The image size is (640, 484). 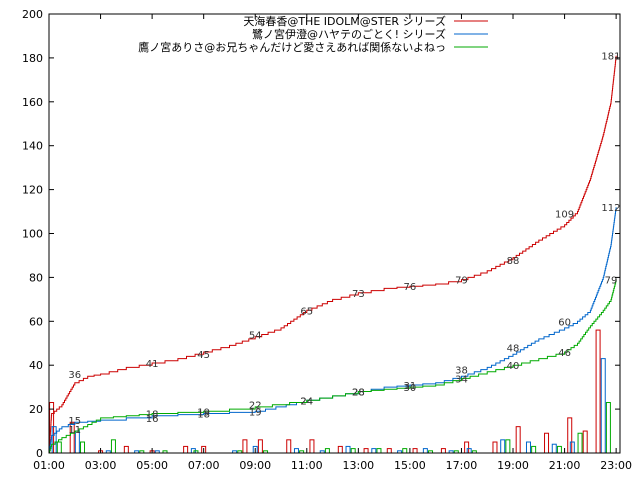 I want to click on data-label-3: 28, so click(x=358, y=393).